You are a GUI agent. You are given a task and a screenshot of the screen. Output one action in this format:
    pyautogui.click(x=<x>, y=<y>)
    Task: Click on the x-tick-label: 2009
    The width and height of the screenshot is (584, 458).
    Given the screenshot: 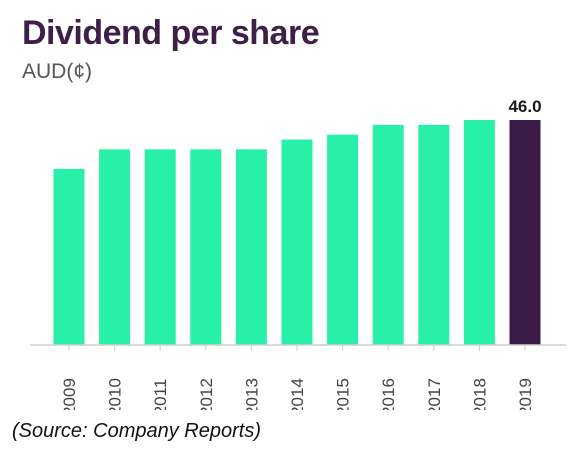 What is the action you would take?
    pyautogui.click(x=69, y=394)
    